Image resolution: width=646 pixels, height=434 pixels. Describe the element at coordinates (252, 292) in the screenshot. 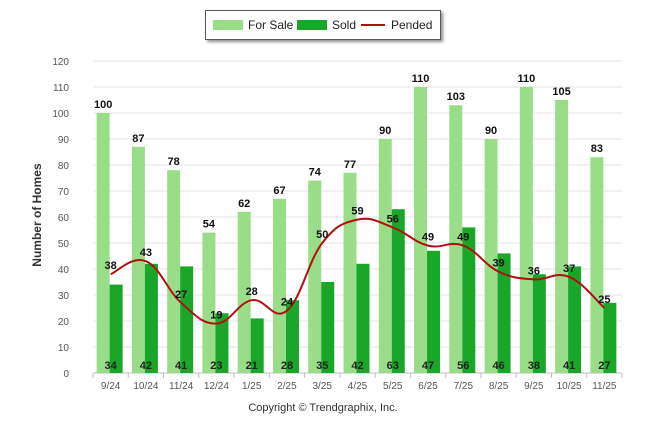

I see `data-label-pended: 28` at that location.